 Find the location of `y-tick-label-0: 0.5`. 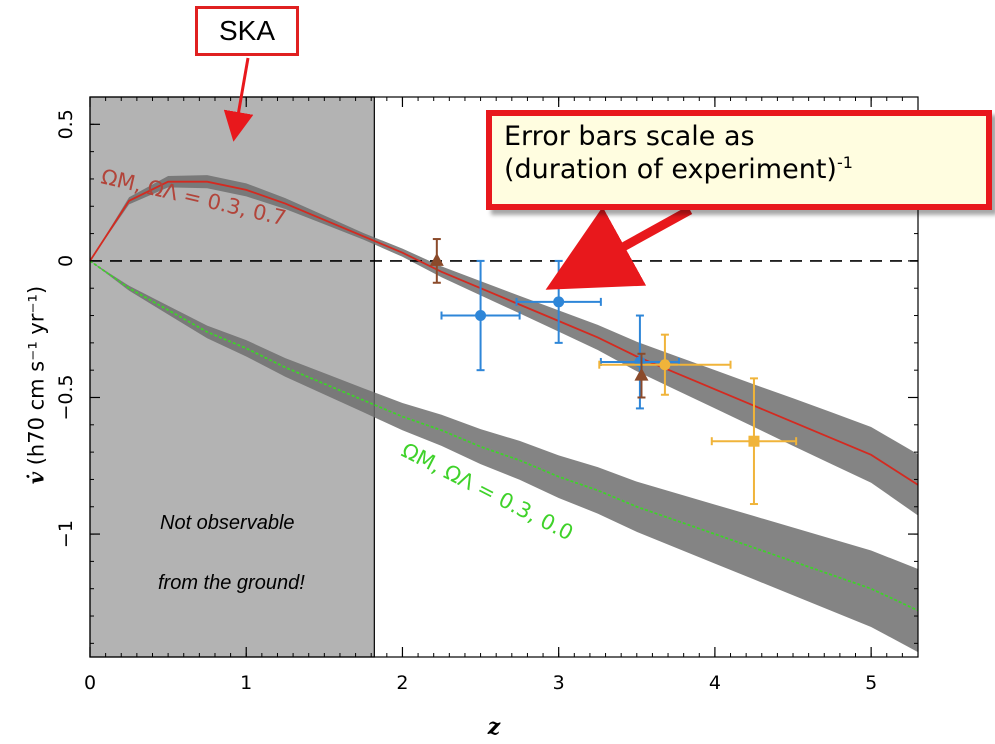

y-tick-label-0: 0.5 is located at coordinates (66, 124).